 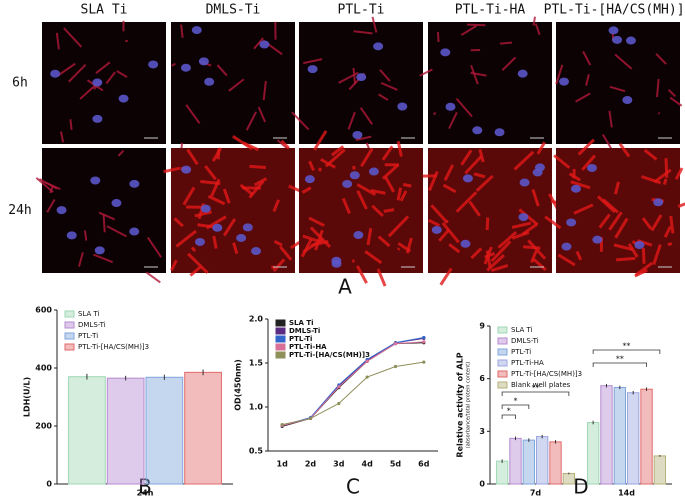 What do you see at coordinates (256, 319) in the screenshot?
I see `y-tick-label: 2.0` at bounding box center [256, 319].